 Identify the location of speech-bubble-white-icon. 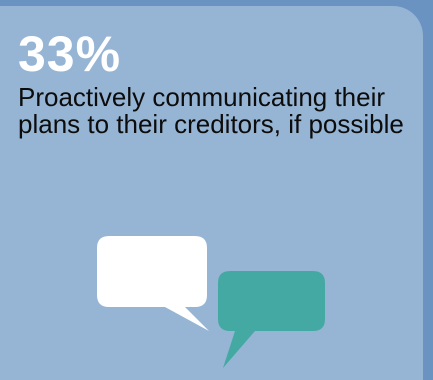
(153, 283).